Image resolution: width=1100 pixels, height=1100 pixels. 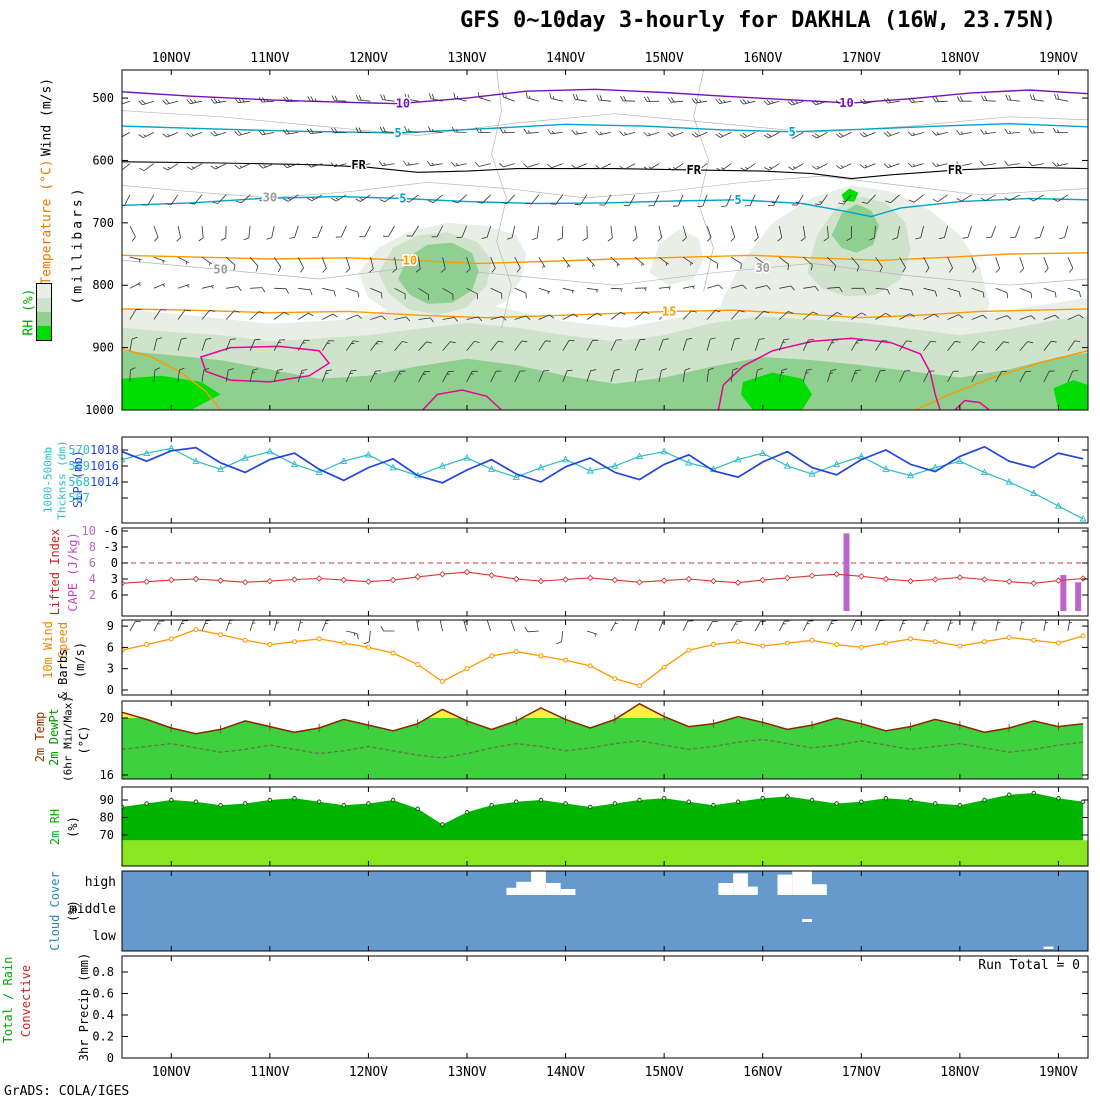 What do you see at coordinates (73, 911) in the screenshot?
I see `axis-label: (%)` at bounding box center [73, 911].